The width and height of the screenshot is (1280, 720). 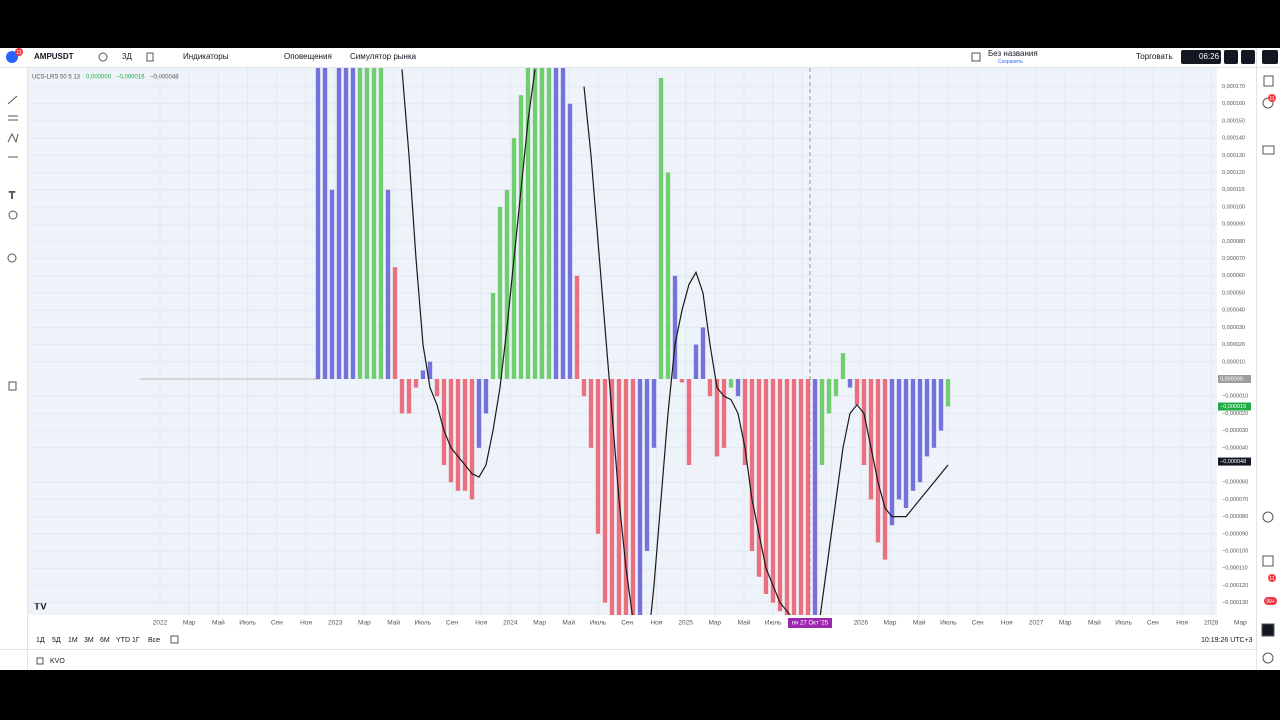 What do you see at coordinates (174, 639) in the screenshot?
I see `date-range` at bounding box center [174, 639].